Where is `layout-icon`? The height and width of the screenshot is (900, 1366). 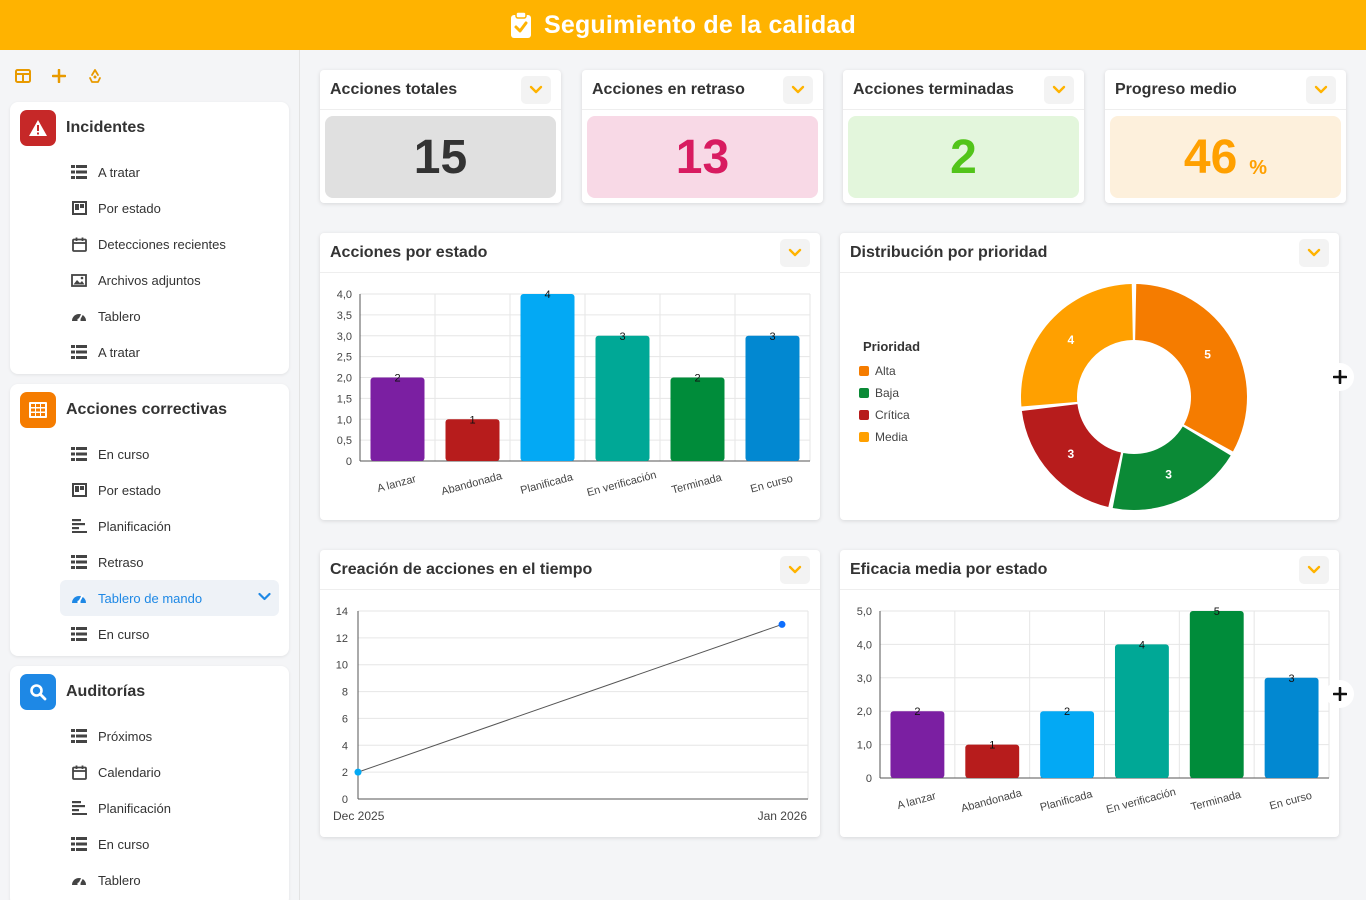 layout-icon is located at coordinates (23, 76).